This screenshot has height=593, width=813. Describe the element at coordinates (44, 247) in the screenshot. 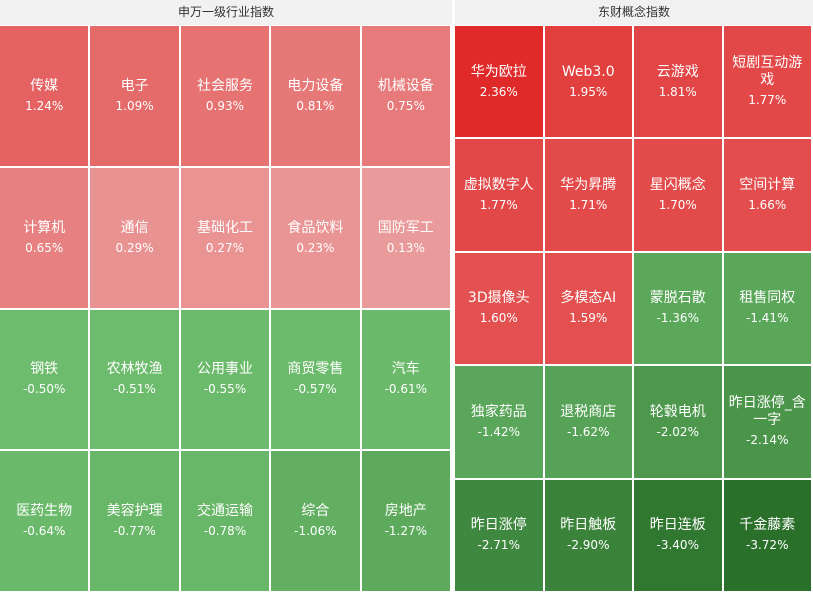

I see `tile-change: 0.65%` at that location.